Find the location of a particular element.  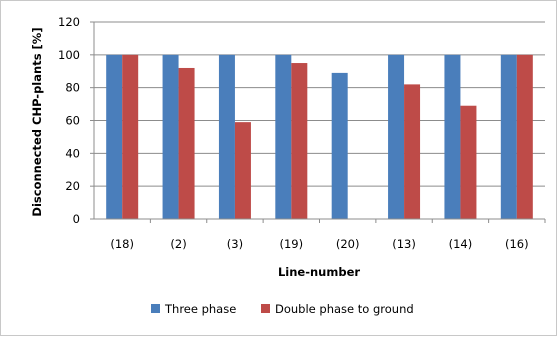

x-tick-label: (16) is located at coordinates (517, 244).